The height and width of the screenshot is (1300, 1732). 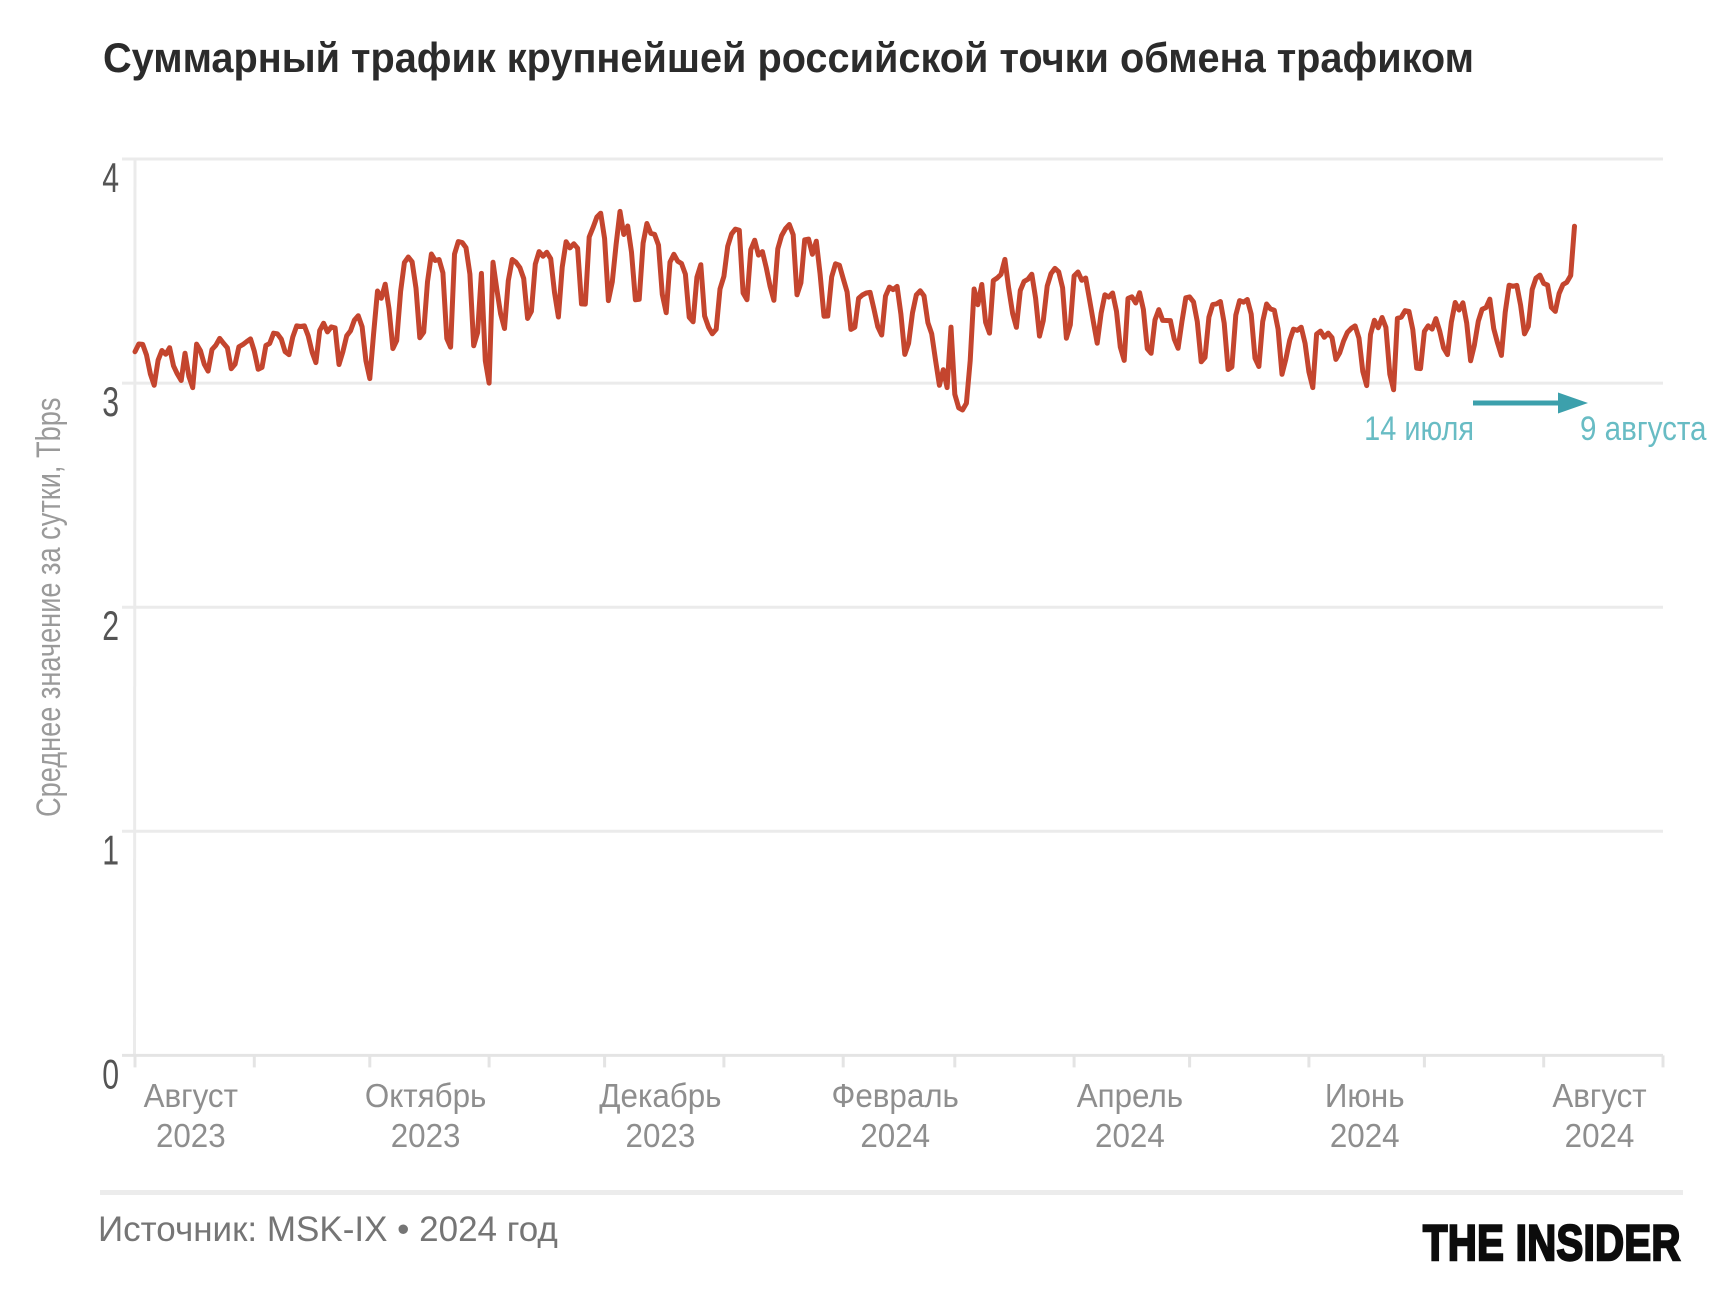 What do you see at coordinates (895, 1095) in the screenshot?
I see `svg-text: Февраль` at bounding box center [895, 1095].